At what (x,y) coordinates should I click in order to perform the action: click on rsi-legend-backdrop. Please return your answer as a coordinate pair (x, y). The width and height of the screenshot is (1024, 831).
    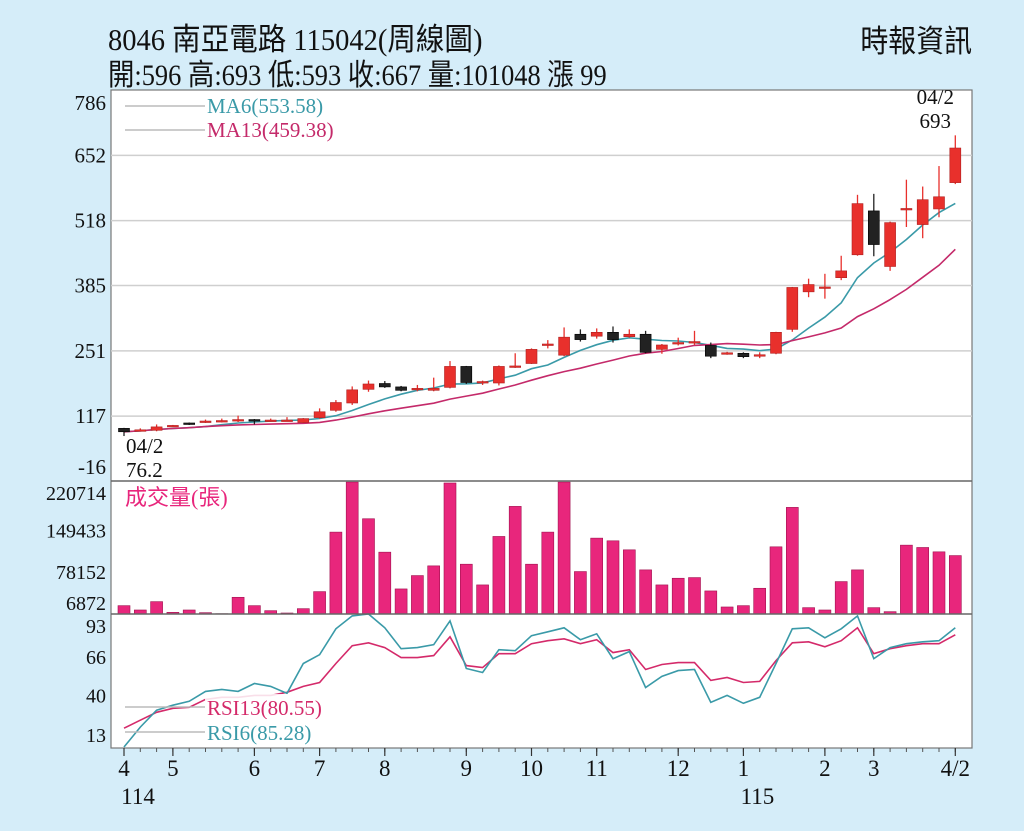
    Looking at the image, I should click on (275, 706).